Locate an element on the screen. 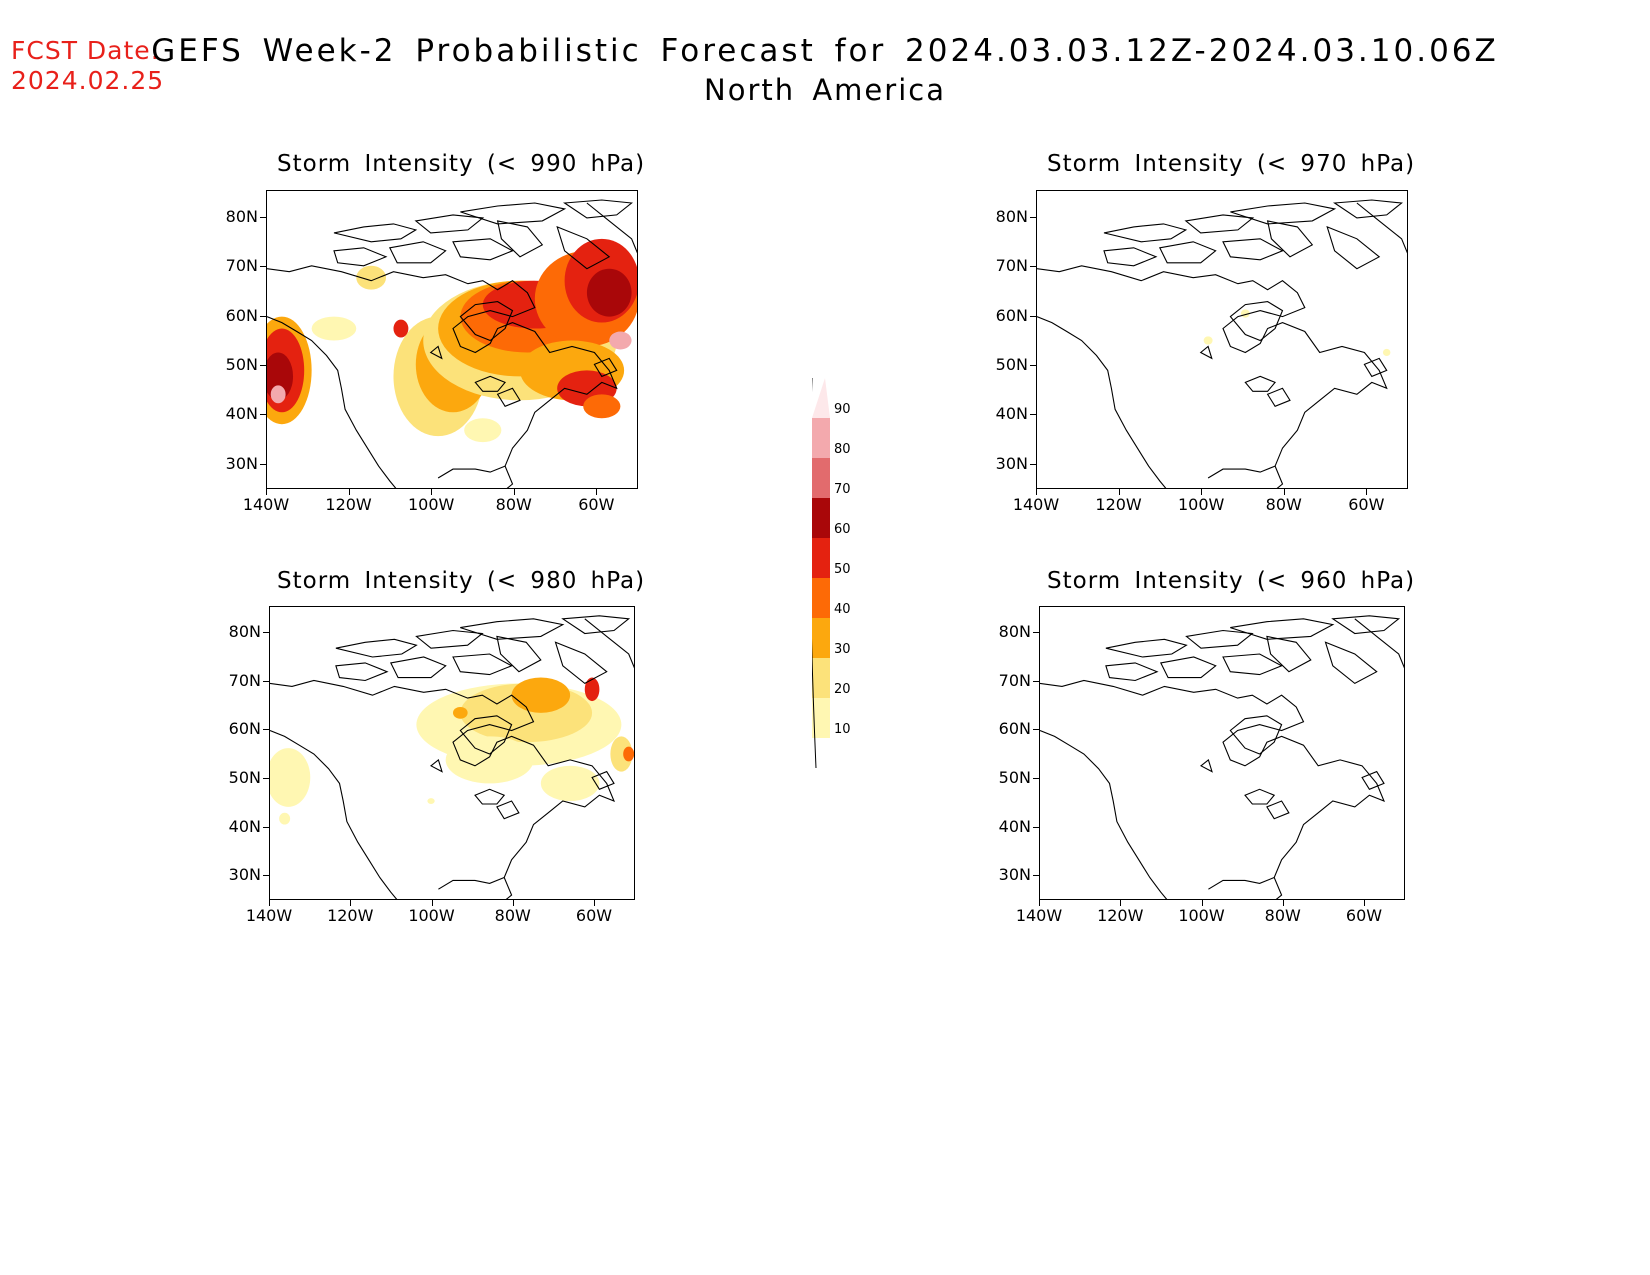 The height and width of the screenshot is (1275, 1650). panel-title-990: Storm Intensity (< 990 hPa) is located at coordinates (461, 164).